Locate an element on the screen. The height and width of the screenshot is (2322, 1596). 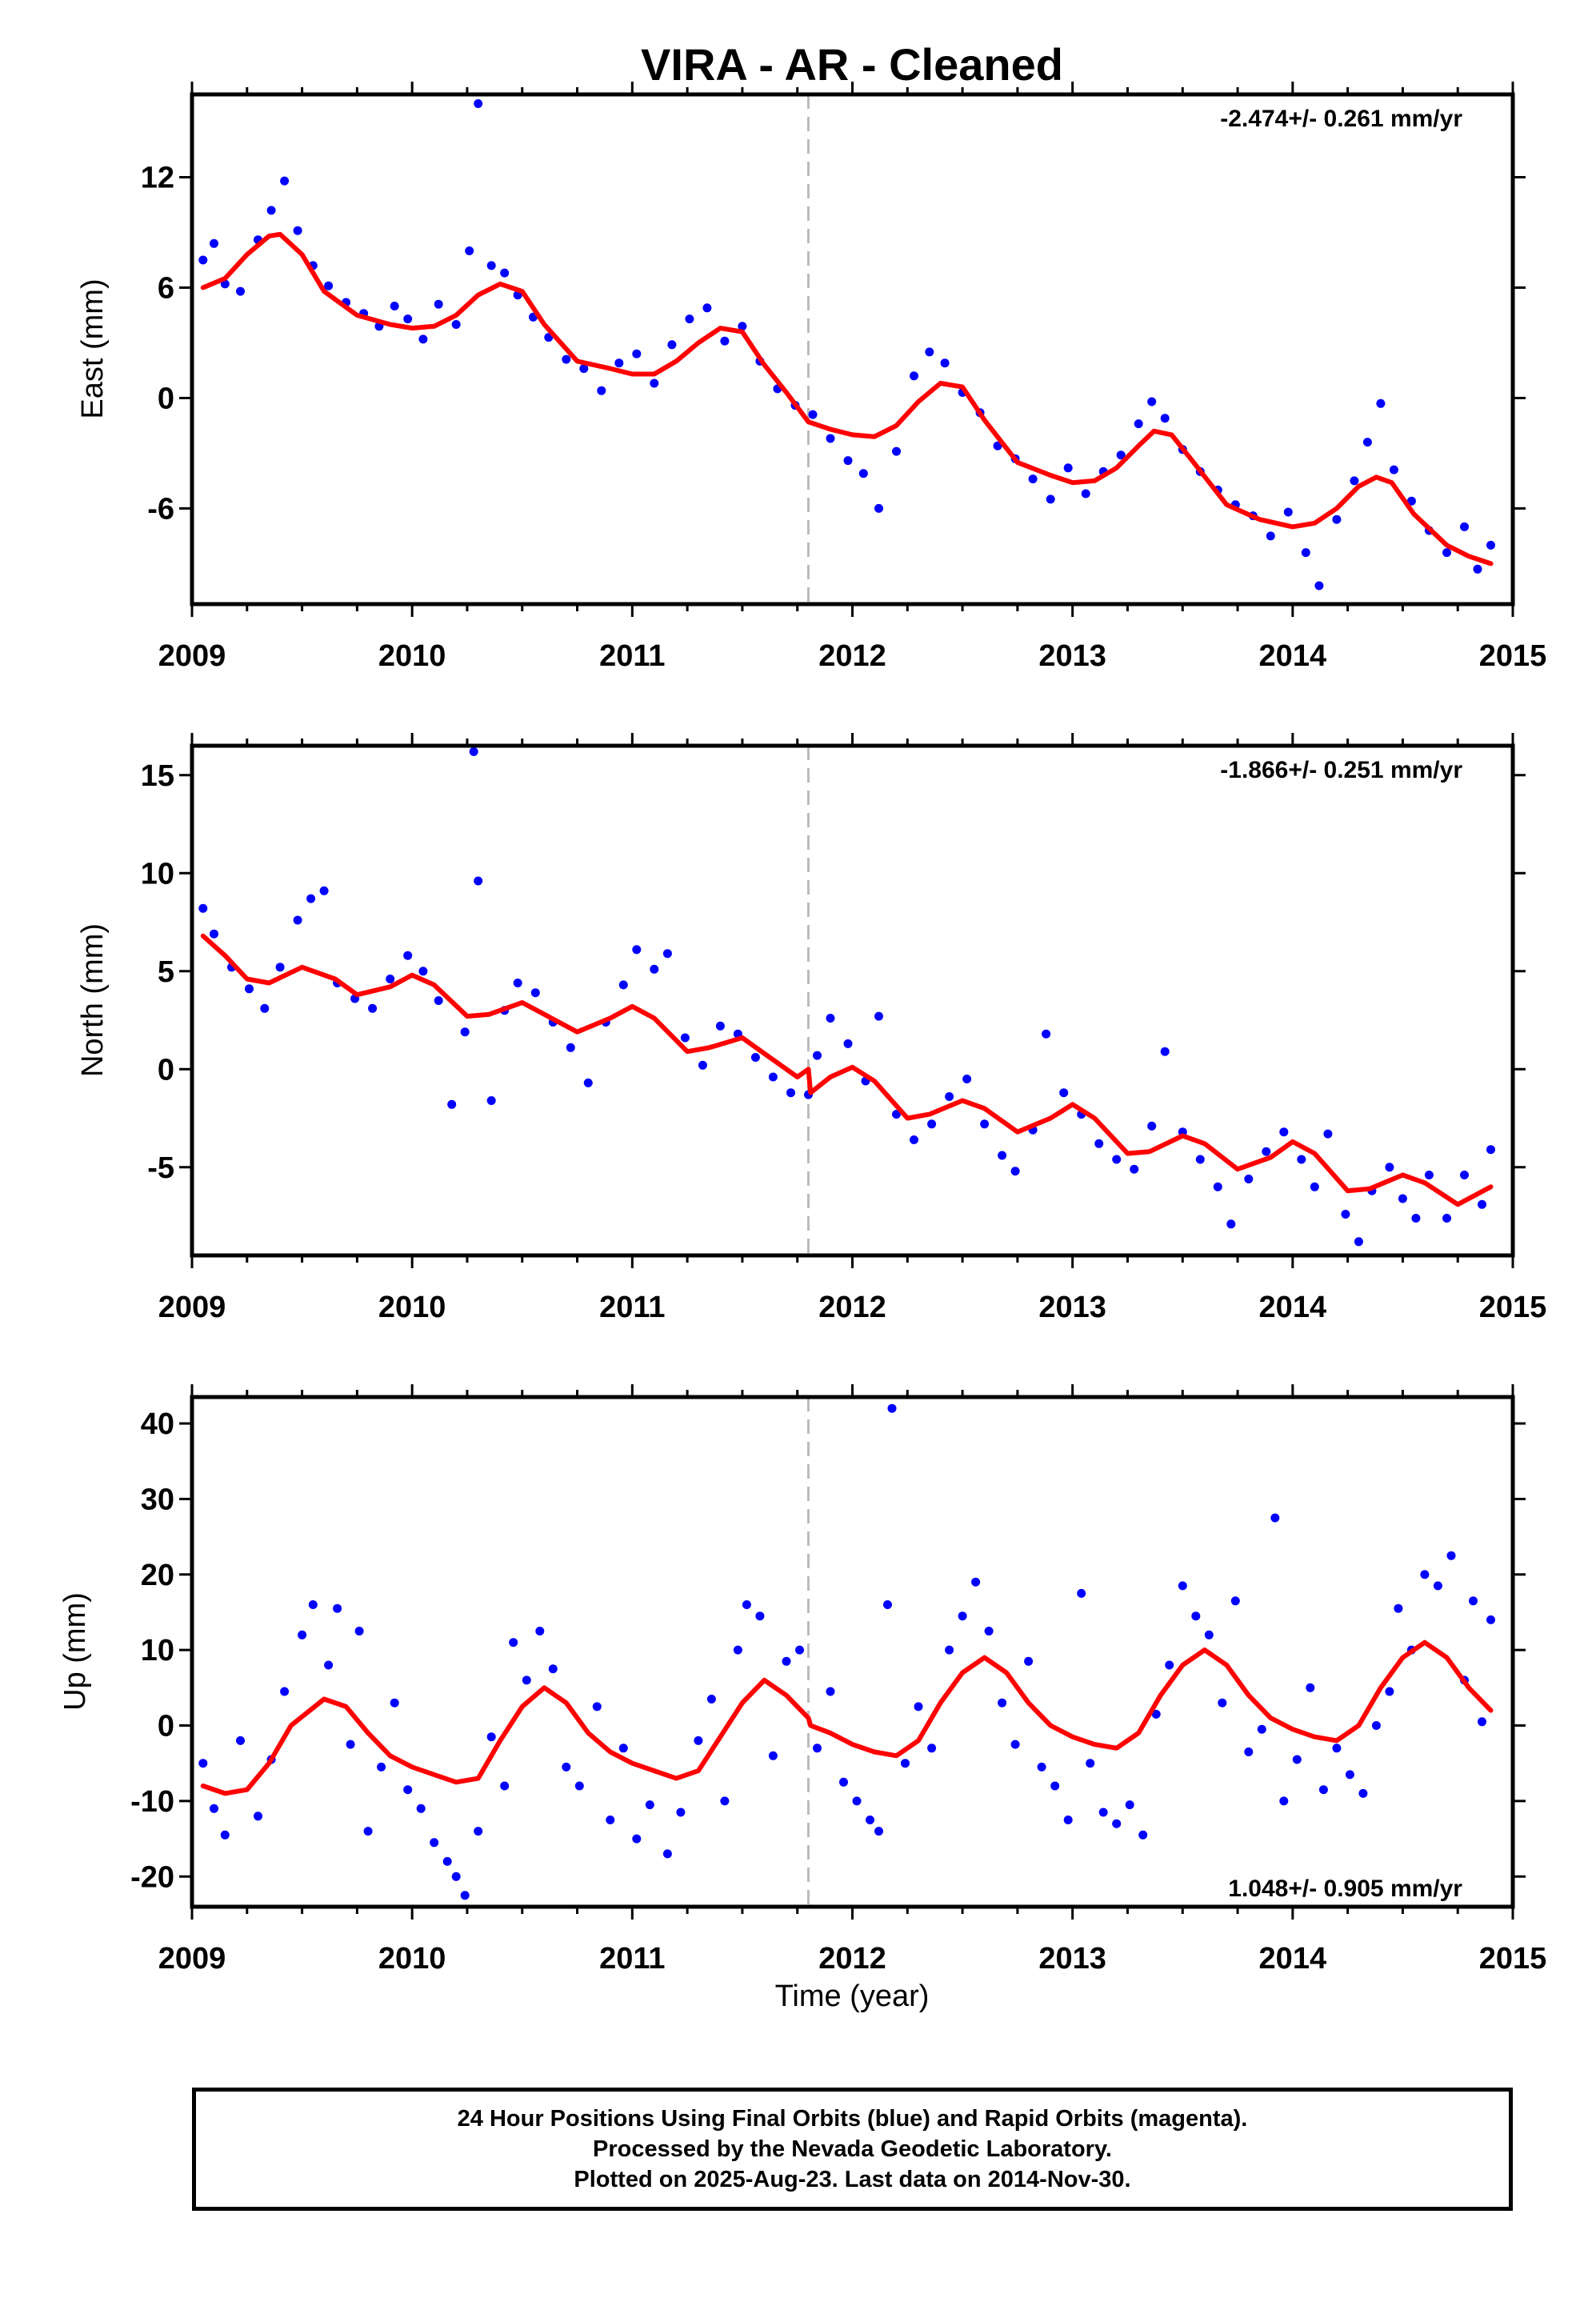
east-x-tick-label: 2015 is located at coordinates (1513, 656).